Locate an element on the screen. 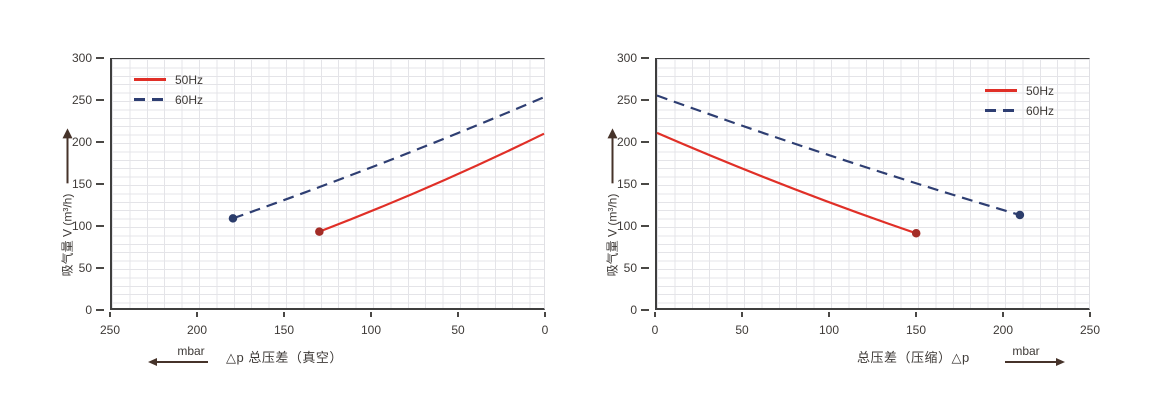 This screenshot has width=1160, height=420. x-axis-label: △p 总压差（真空） is located at coordinates (284, 357).